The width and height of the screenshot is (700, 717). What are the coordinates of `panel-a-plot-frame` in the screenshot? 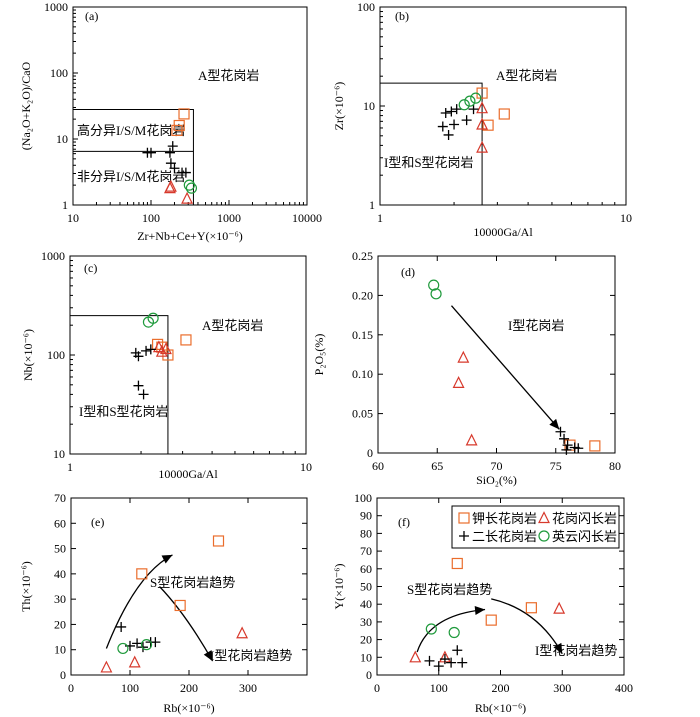 It's located at (190, 106).